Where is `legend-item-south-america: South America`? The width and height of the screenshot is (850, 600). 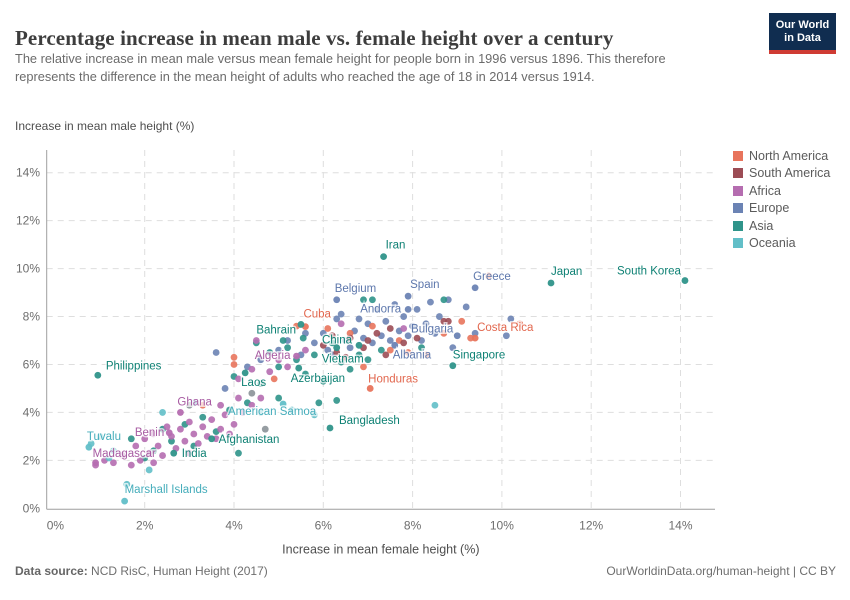 legend-item-south-america: South America is located at coordinates (781, 174).